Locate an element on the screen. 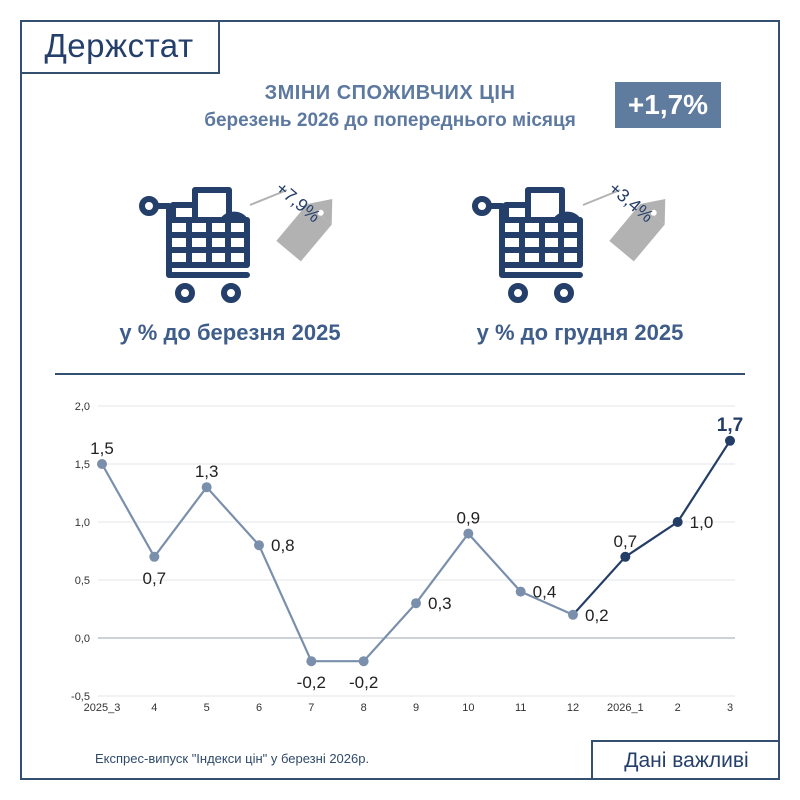  data-label: 0,2 is located at coordinates (597, 615).